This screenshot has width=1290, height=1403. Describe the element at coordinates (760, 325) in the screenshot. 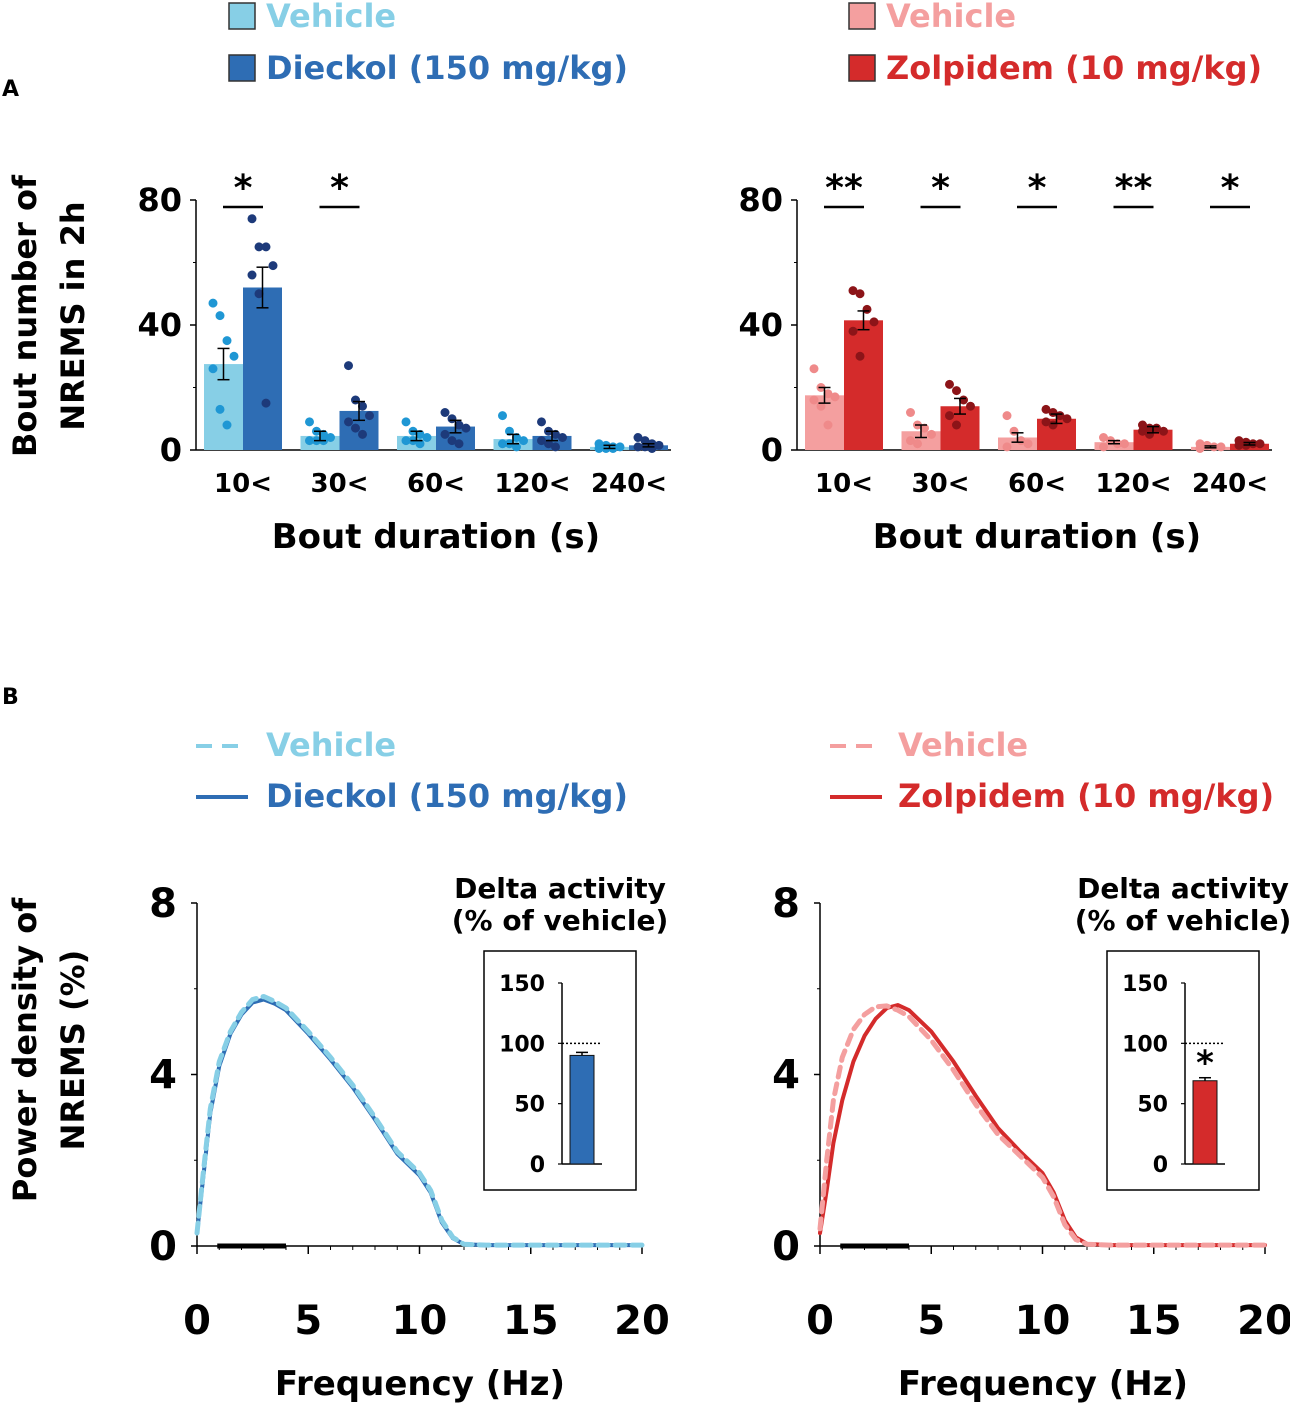

I see `y-tick-label: 40` at that location.